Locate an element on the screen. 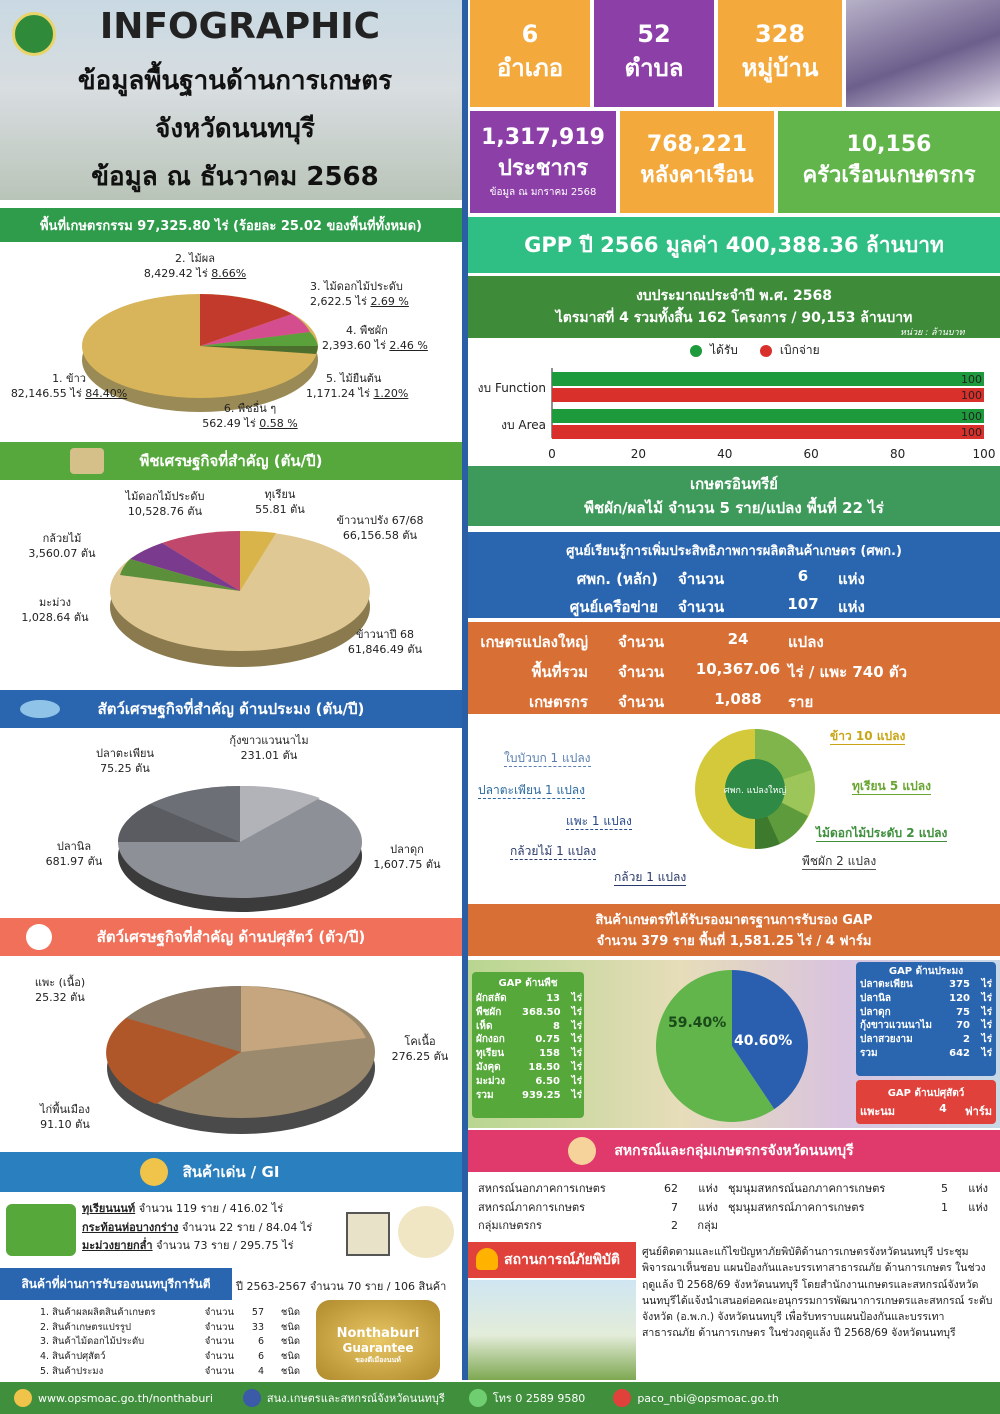  livestock-label-goat: แพะ (เนื้อ) 25.32 ตัน is located at coordinates (60, 990).